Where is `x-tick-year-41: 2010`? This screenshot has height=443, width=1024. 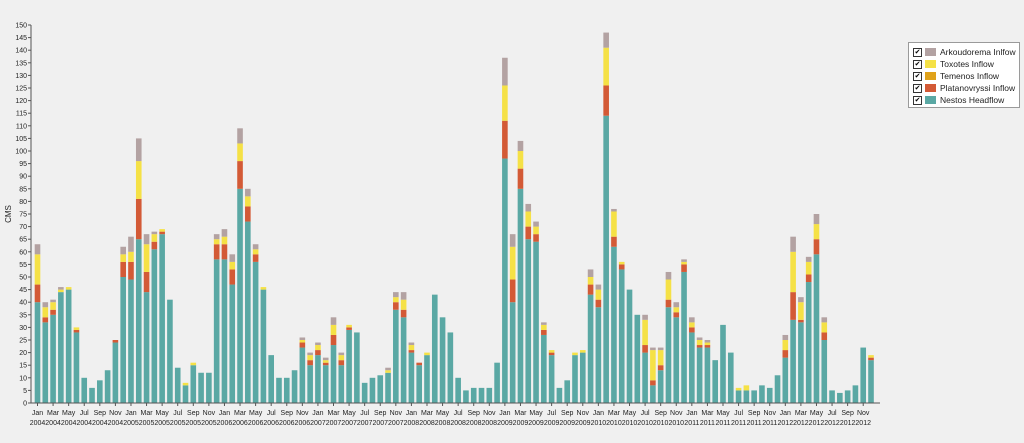
x-tick-year-41: 2010 is located at coordinates (676, 423).